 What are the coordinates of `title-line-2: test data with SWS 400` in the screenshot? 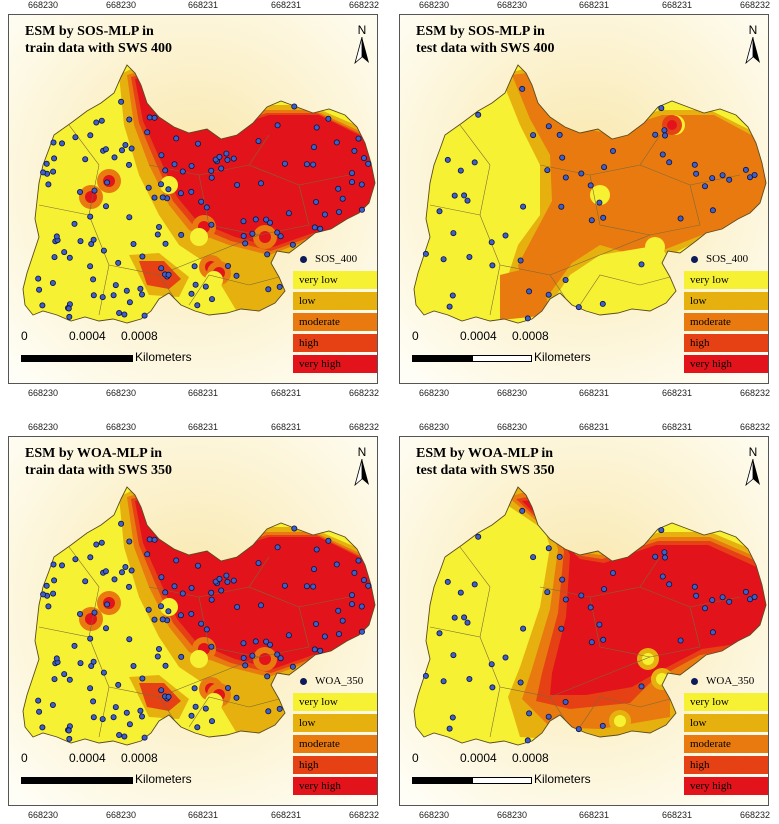 It's located at (485, 48).